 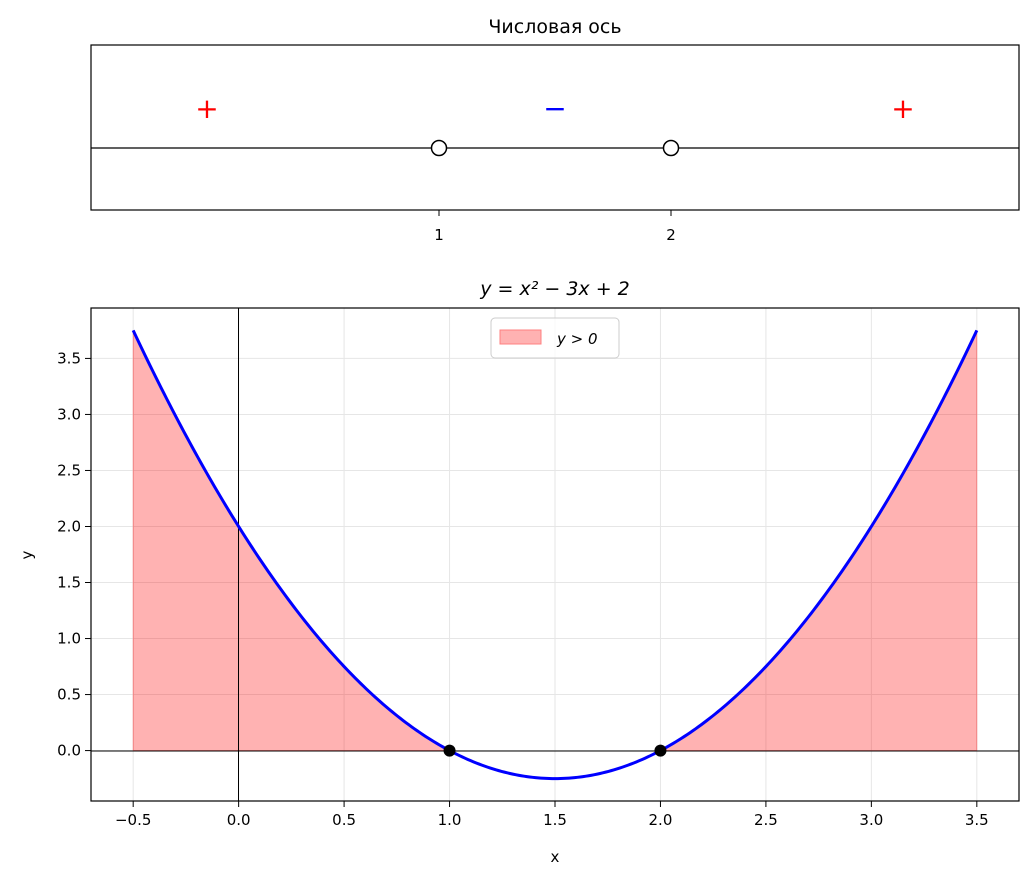 I want to click on number-line-title: Числовая ось, so click(x=554, y=27).